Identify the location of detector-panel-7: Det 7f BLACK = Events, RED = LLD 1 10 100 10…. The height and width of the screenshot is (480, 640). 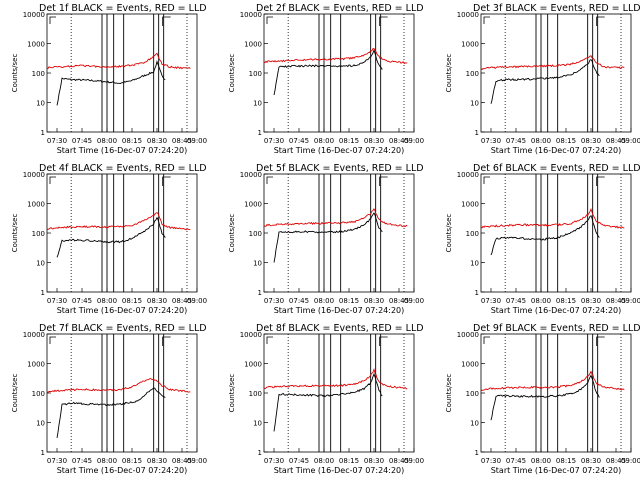
(109, 399).